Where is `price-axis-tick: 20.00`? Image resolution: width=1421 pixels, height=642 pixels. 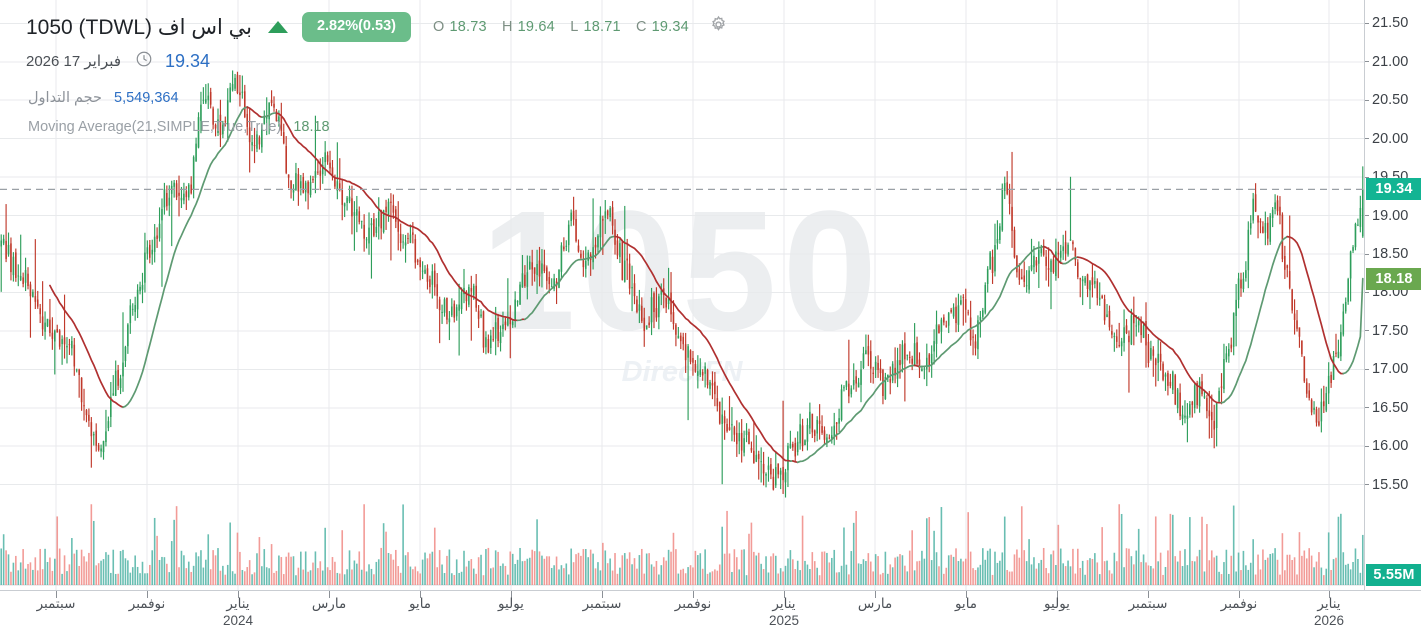 price-axis-tick: 20.00 is located at coordinates (1393, 139).